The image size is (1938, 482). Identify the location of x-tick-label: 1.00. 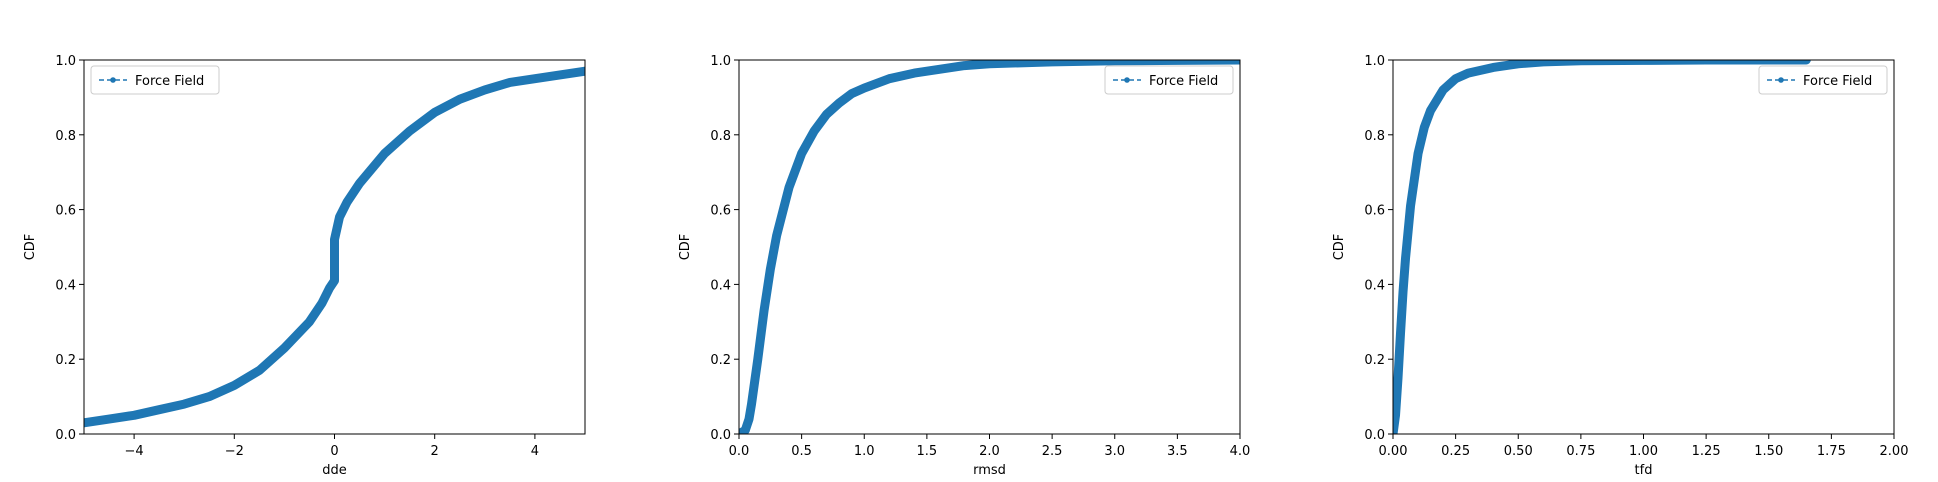
(1643, 451).